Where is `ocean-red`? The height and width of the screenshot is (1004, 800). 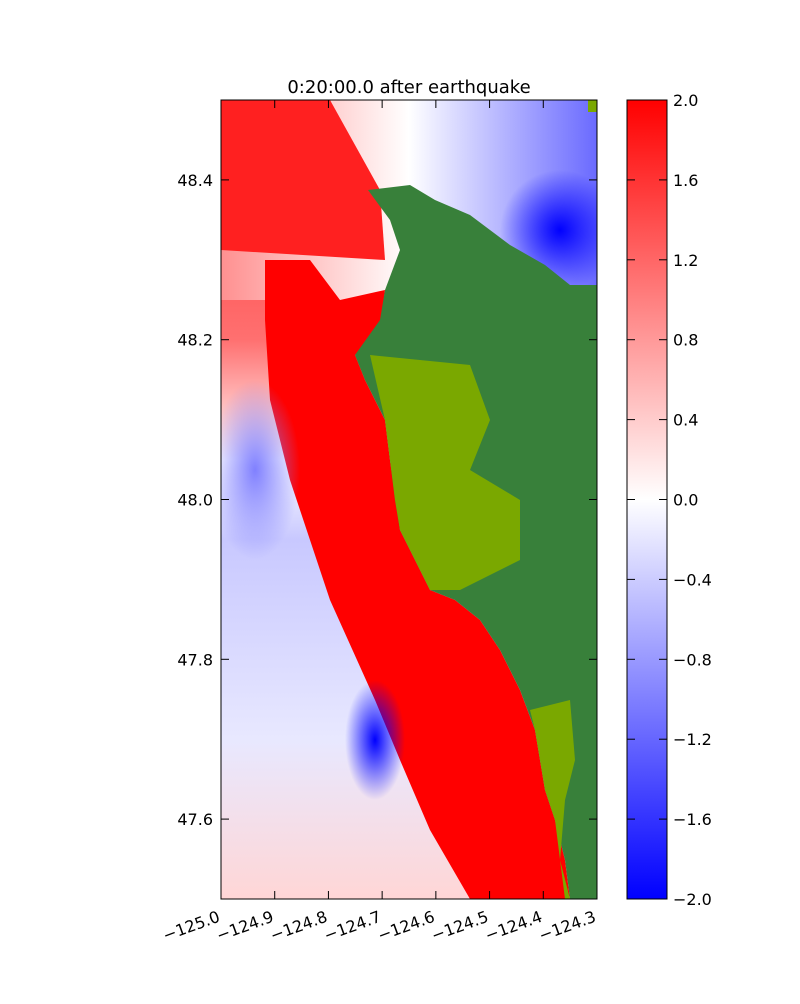 ocean-red is located at coordinates (303, 180).